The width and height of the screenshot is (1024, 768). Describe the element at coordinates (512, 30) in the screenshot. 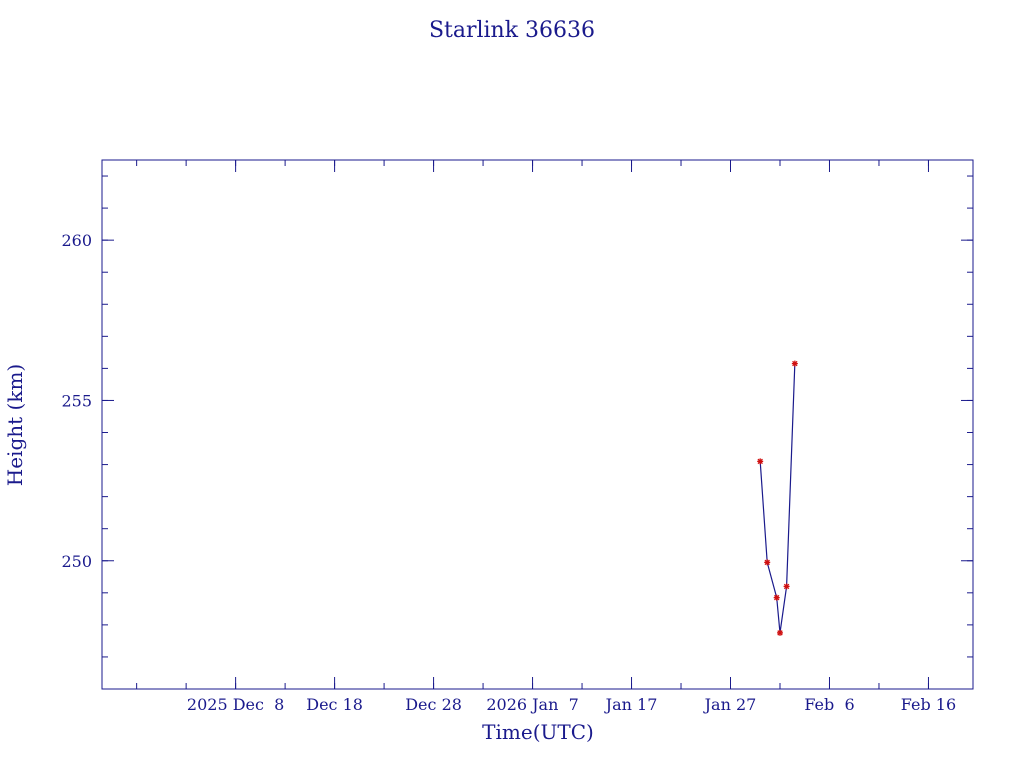

I see `chart-title: Starlink 36636` at that location.